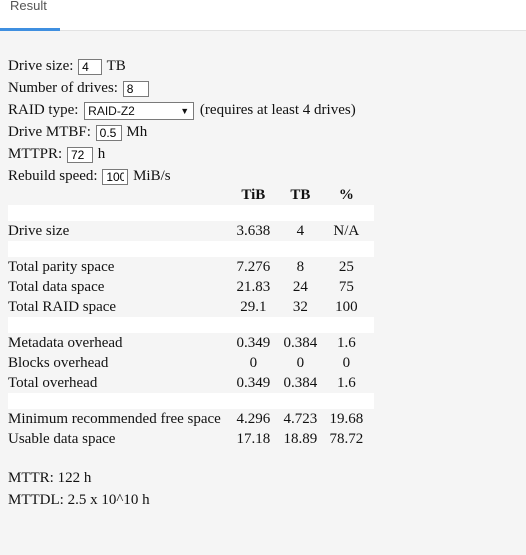 The image size is (526, 555). I want to click on mtbf-unit: Mh, so click(137, 132).